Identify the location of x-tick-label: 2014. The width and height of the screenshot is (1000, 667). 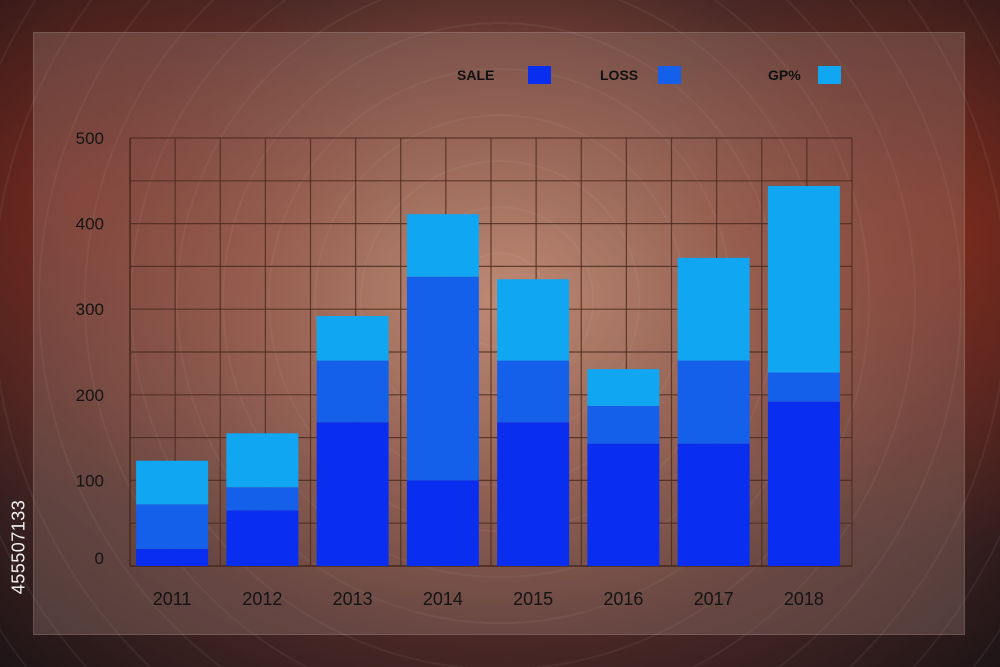
(443, 599).